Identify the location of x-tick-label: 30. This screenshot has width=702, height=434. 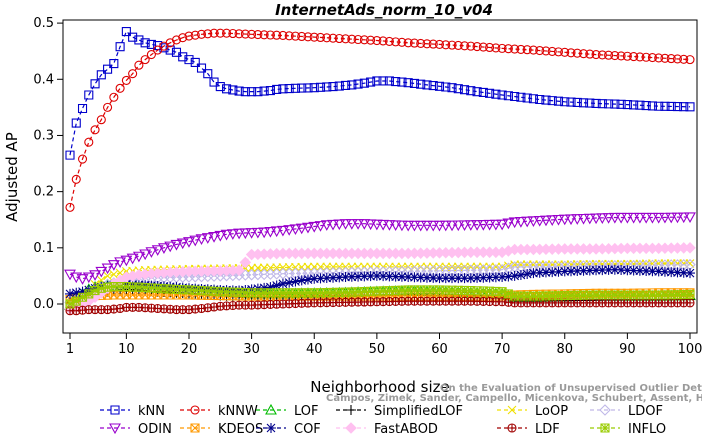
(251, 349).